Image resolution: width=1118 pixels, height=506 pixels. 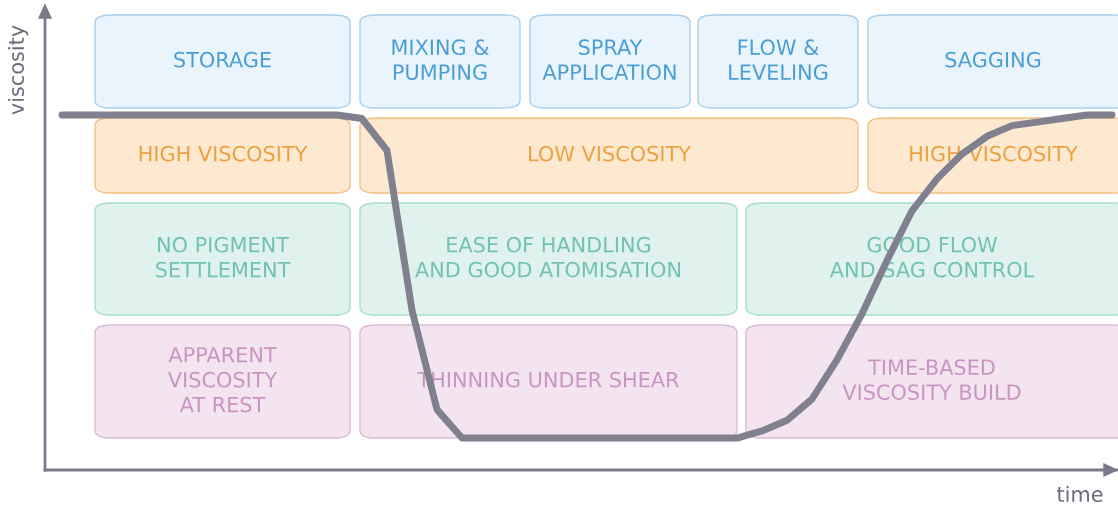 I want to click on text: SAGGING, so click(x=993, y=59).